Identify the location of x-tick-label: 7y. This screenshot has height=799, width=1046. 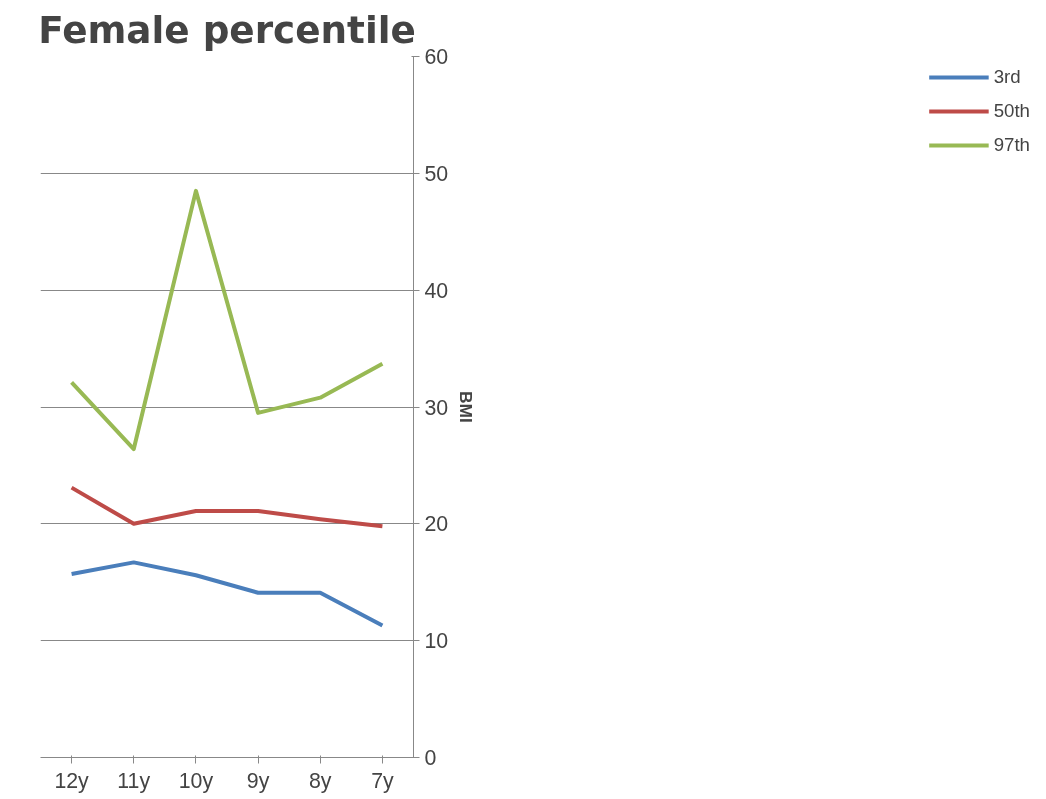
(383, 780).